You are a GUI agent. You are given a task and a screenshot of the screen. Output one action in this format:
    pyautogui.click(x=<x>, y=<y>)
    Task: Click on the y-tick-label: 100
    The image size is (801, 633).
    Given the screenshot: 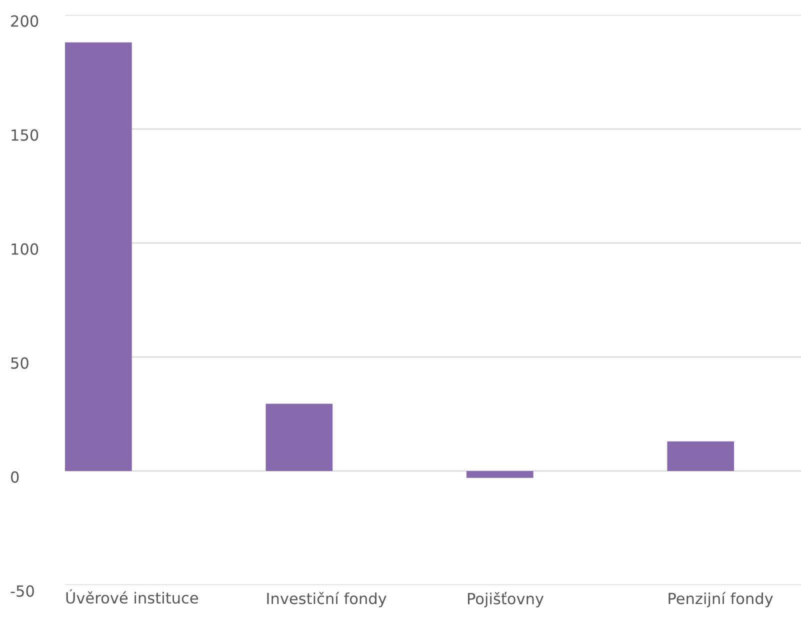 What is the action you would take?
    pyautogui.click(x=25, y=249)
    